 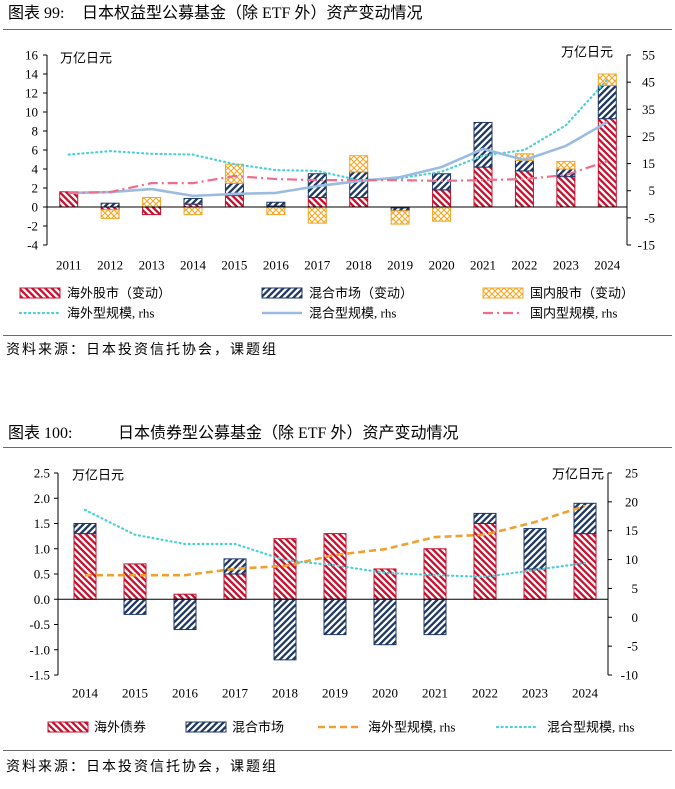 I want to click on legend-label: 国内型规模, rhs, so click(x=573, y=313).